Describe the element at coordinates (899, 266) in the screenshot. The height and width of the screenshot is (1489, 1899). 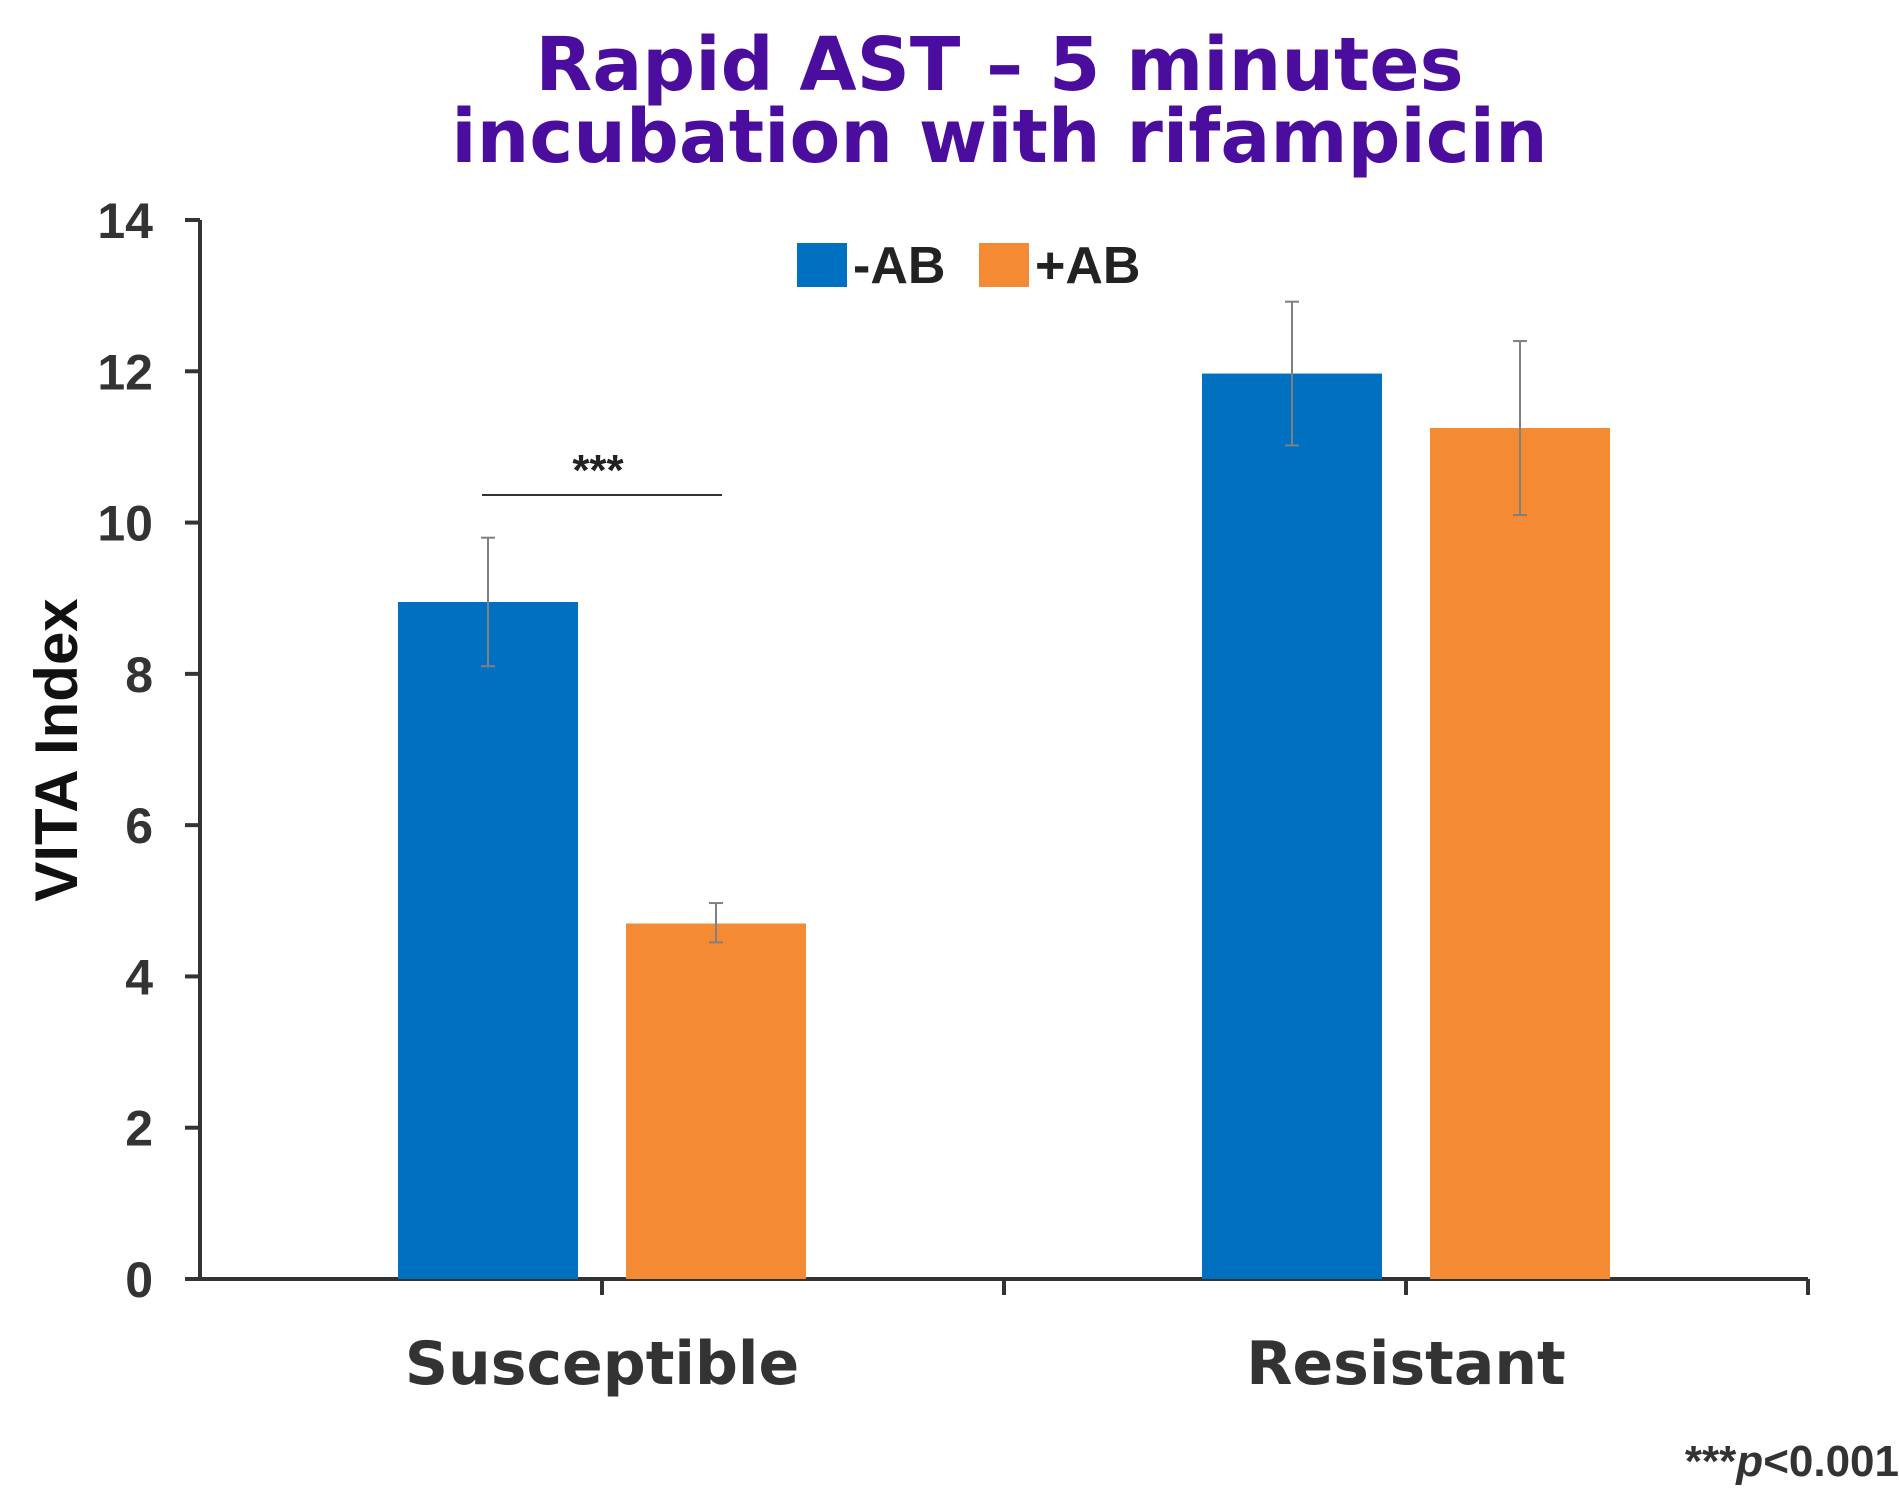
I see `legend-label: -AB` at that location.